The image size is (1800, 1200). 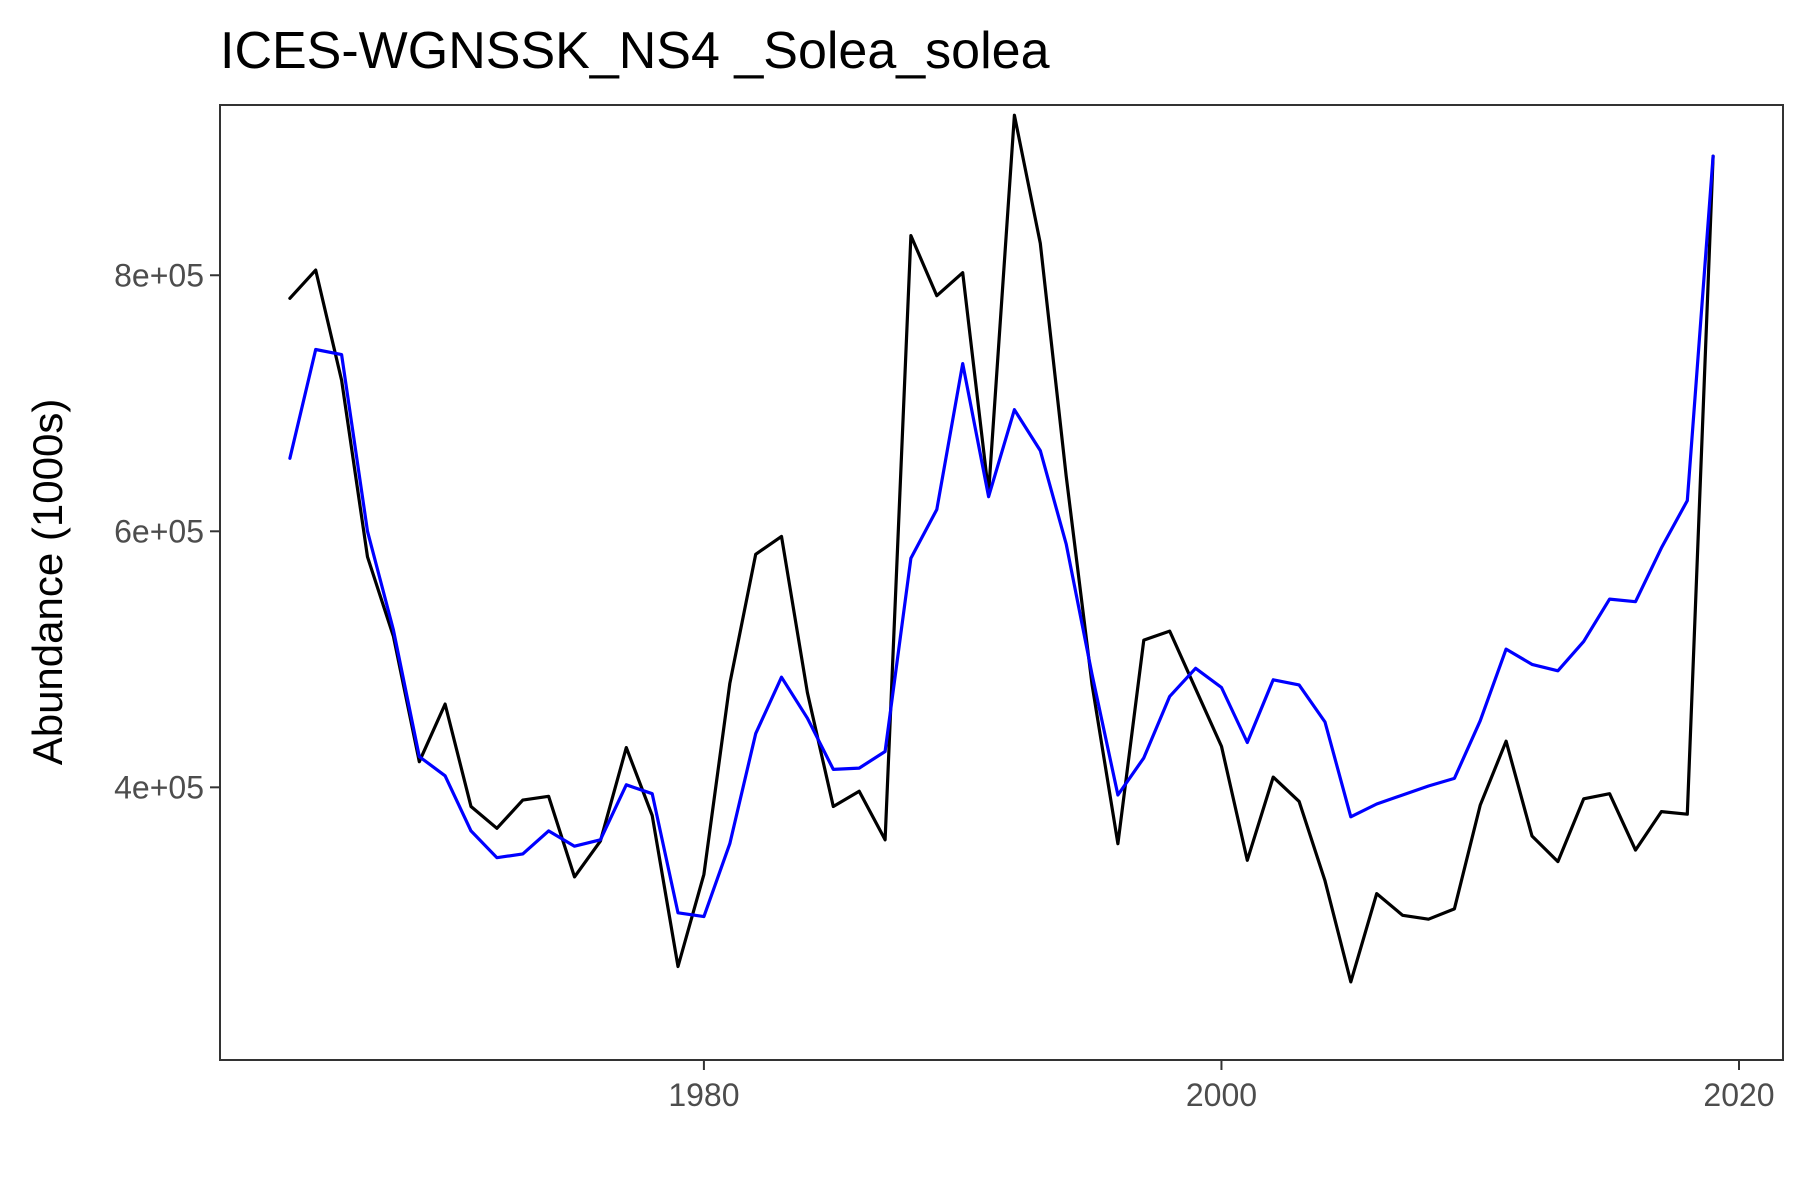 I want to click on y-axis-label: Abundance (1000s), so click(x=47, y=582).